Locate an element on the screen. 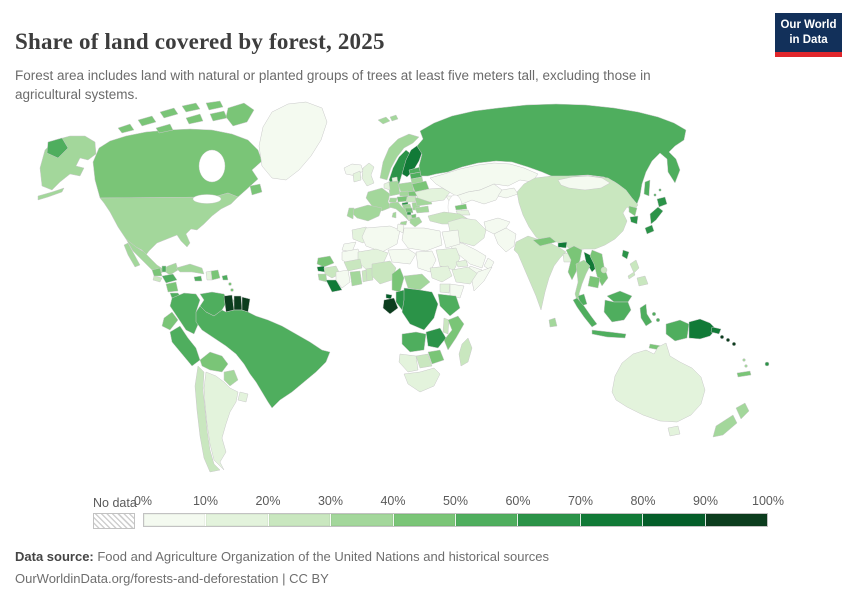  country-norway is located at coordinates (399, 157).